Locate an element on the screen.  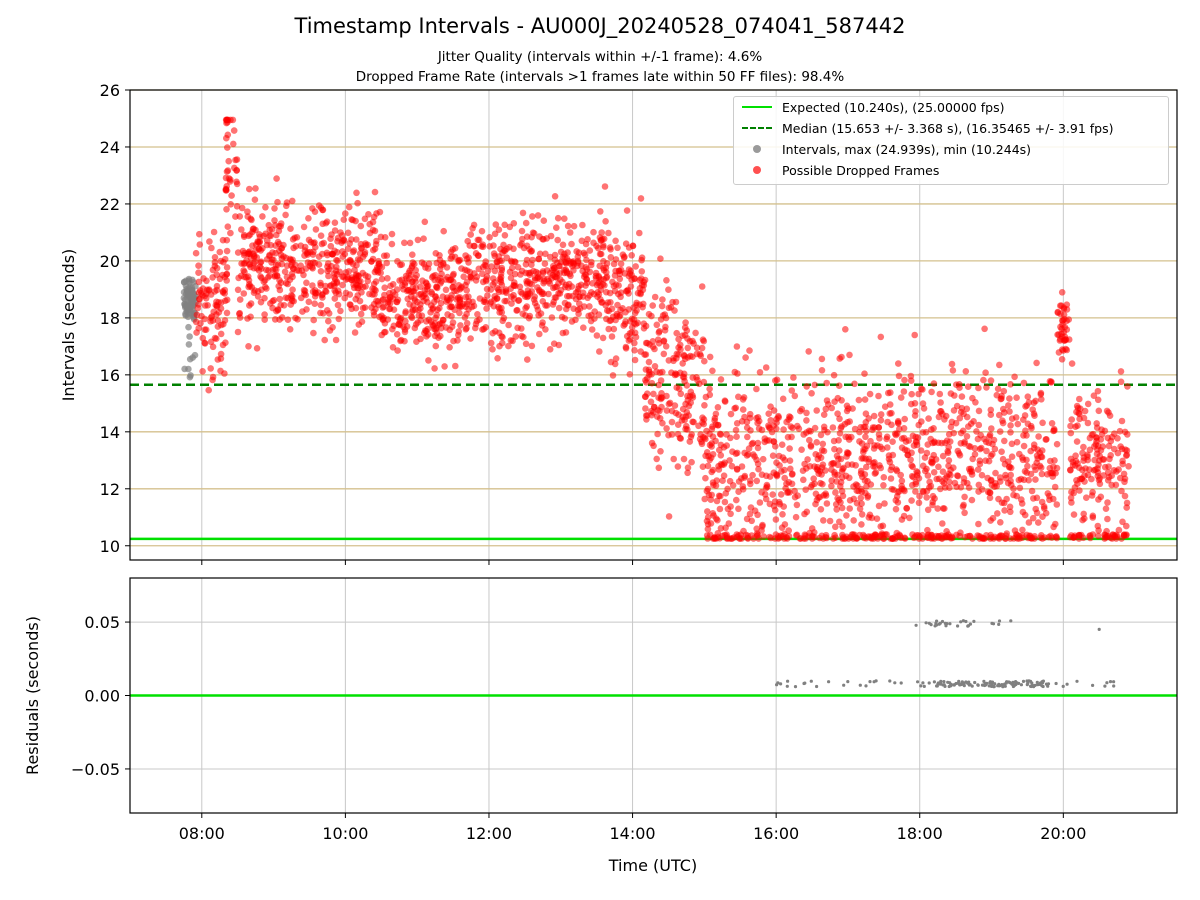
legend-intervals-label: Intervals, max (24.939s), min (10.244s) is located at coordinates (907, 149).